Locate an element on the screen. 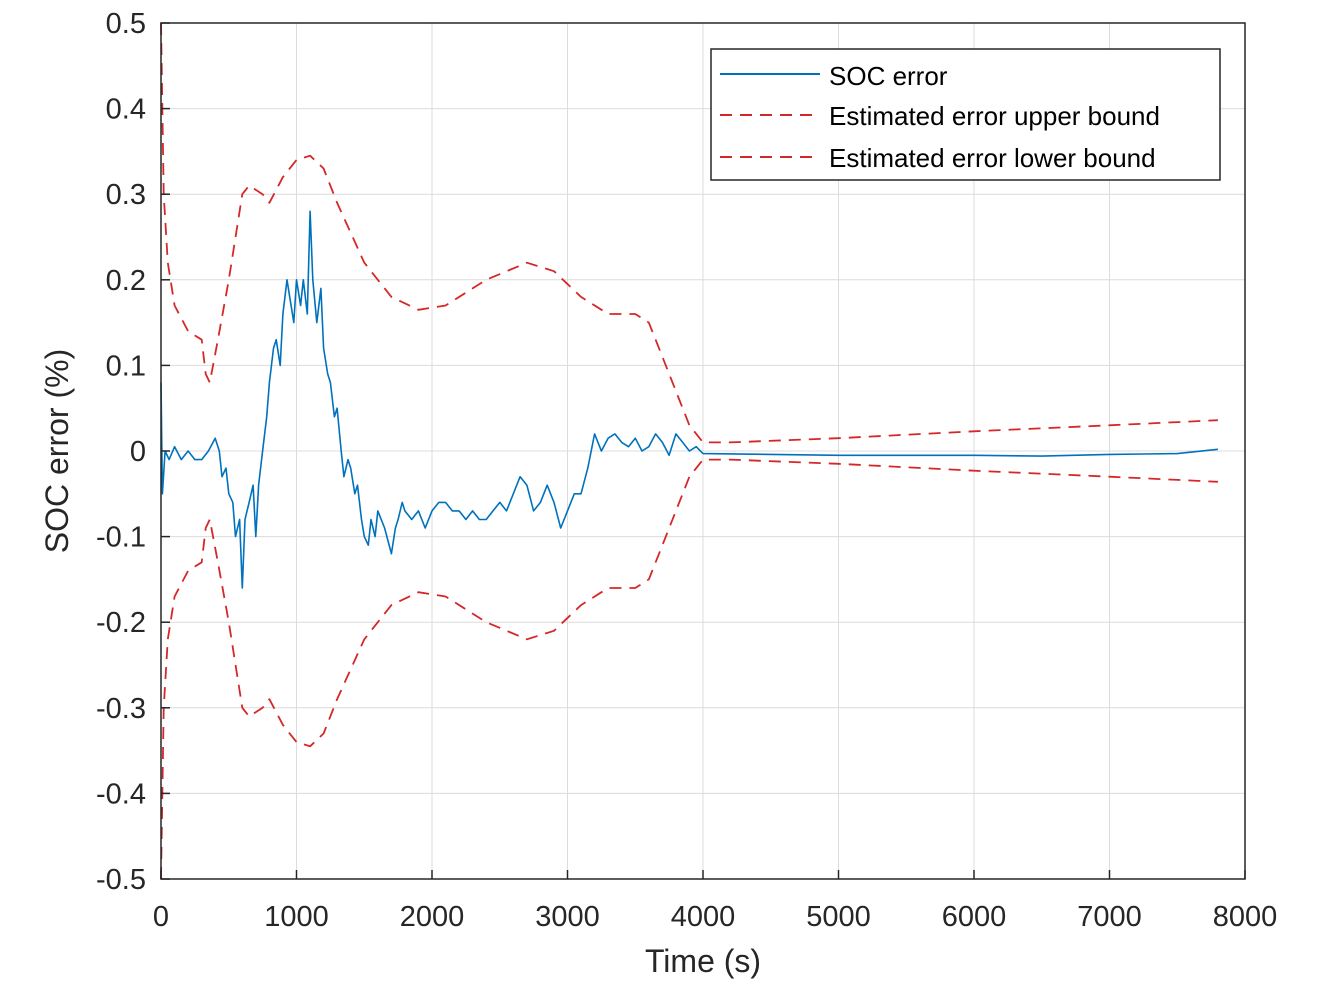  x-ticks: 0 1000 2000 3000 4000 5000 6000 7000 8000 is located at coordinates (715, 901).